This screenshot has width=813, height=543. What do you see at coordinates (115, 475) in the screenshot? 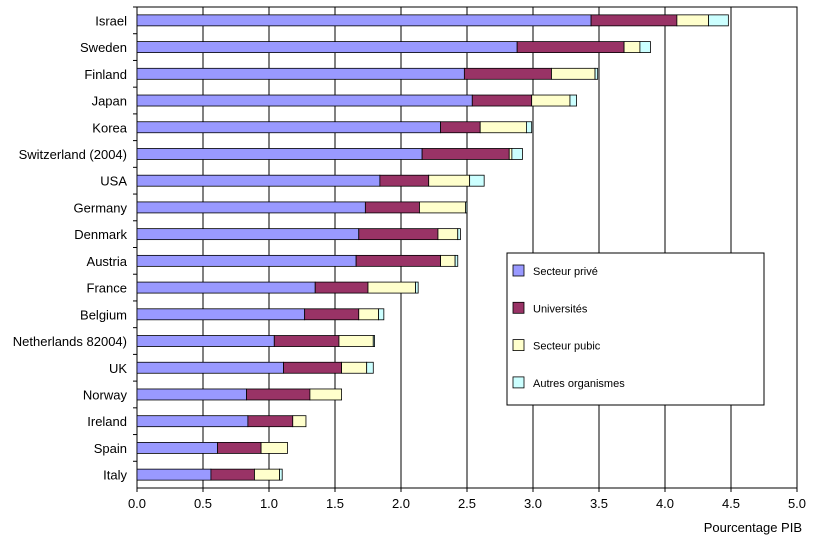
I see `category-label: Italy` at bounding box center [115, 475].